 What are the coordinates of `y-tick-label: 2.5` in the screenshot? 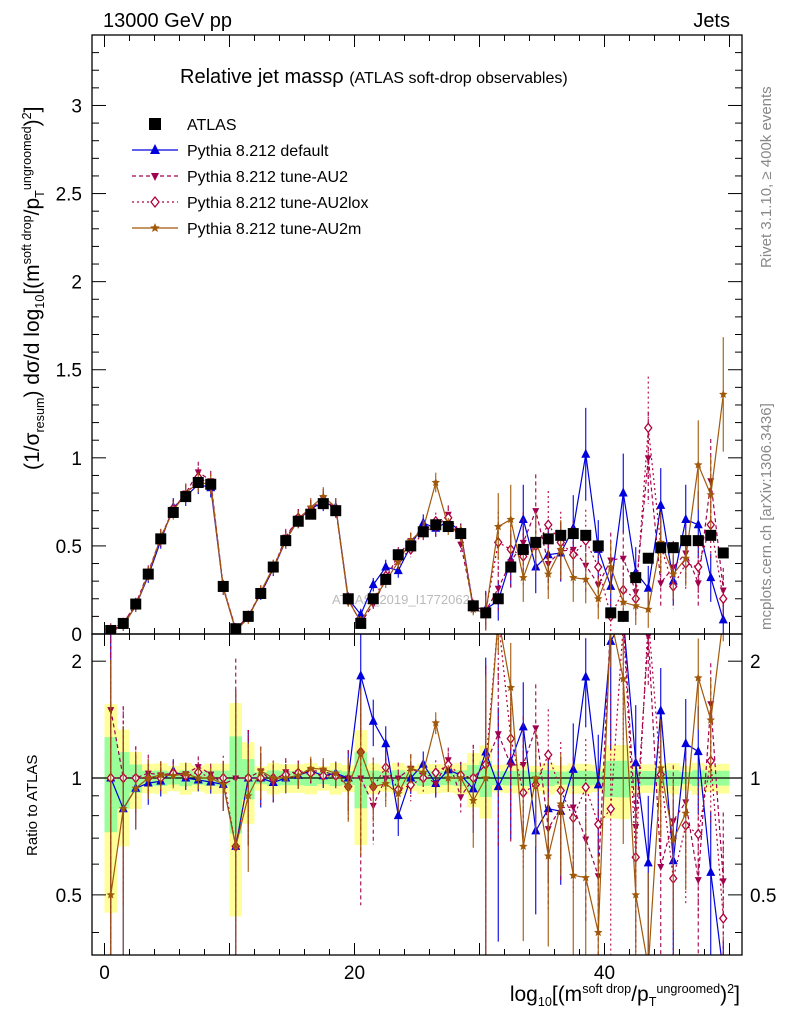 It's located at (69, 195).